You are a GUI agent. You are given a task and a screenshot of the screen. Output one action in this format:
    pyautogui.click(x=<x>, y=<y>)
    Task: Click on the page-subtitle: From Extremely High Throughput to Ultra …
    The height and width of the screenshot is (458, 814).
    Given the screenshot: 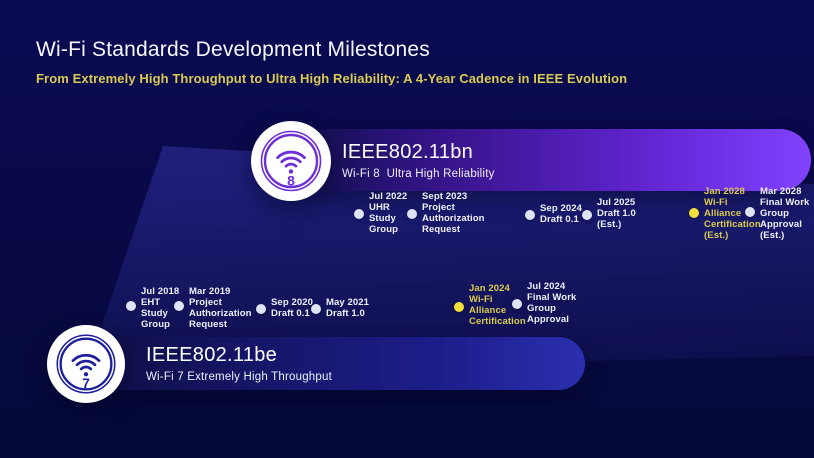 What is the action you would take?
    pyautogui.click(x=332, y=78)
    